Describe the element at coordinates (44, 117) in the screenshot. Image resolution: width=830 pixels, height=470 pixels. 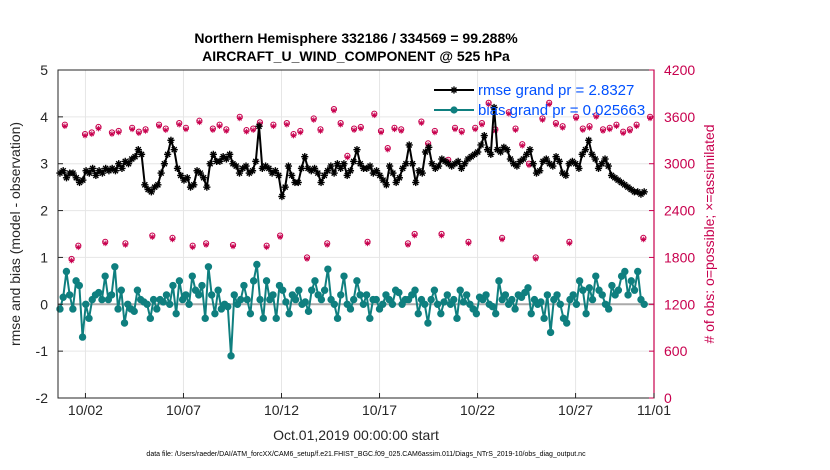
I see `y-left-tick-label: 4` at that location.